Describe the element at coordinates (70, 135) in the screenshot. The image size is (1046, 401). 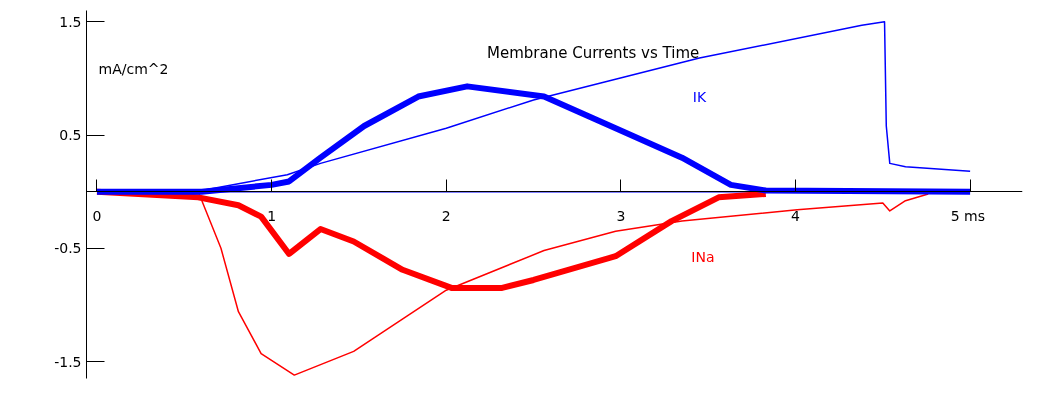
I see `y-tick-label: 0.5` at that location.